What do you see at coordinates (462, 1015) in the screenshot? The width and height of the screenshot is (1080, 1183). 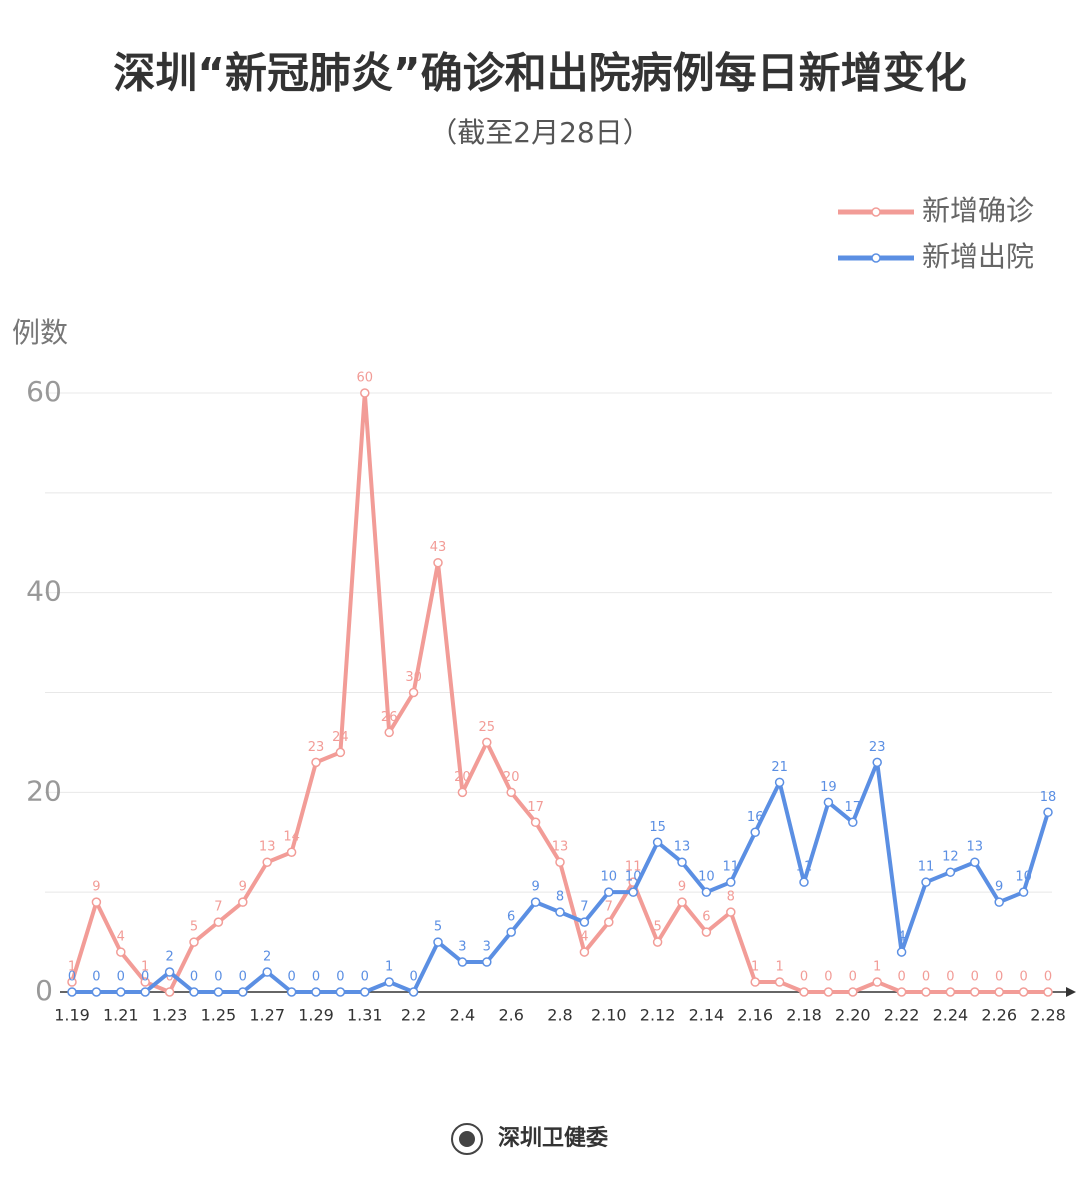 I see `x-tick-label: 2.4` at bounding box center [462, 1015].